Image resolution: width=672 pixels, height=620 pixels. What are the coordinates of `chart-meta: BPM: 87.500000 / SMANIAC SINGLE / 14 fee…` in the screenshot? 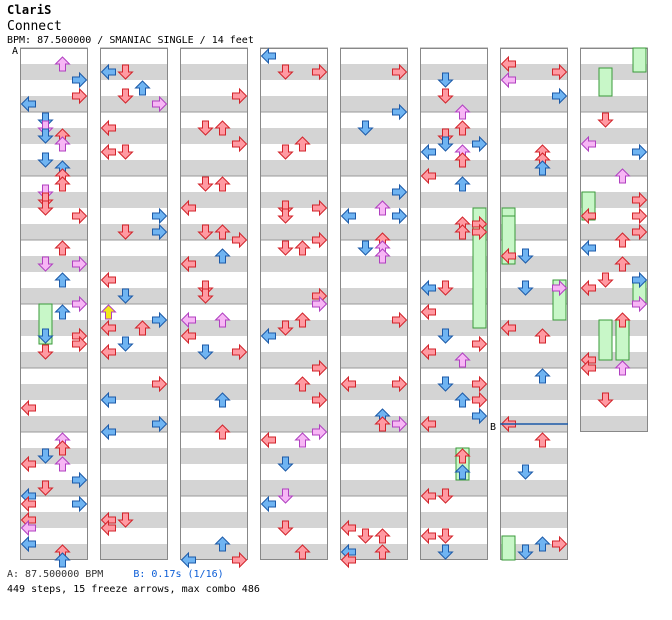 It's located at (130, 40).